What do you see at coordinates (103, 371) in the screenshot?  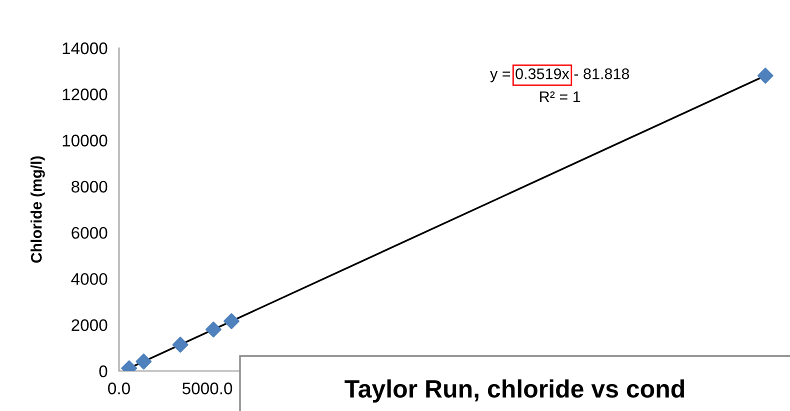 I see `y-tick-label: 0` at bounding box center [103, 371].